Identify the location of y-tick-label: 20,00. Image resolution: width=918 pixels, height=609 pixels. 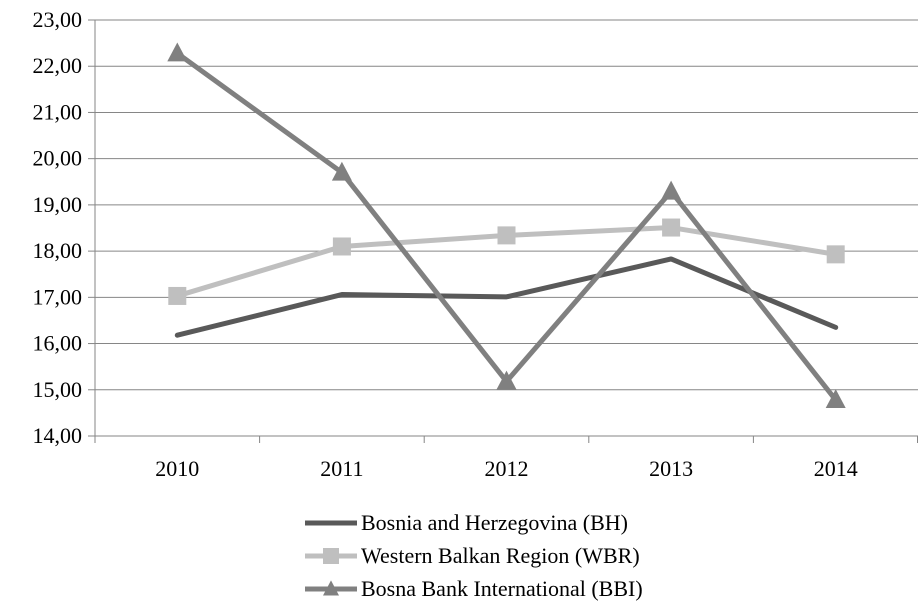
(58, 158).